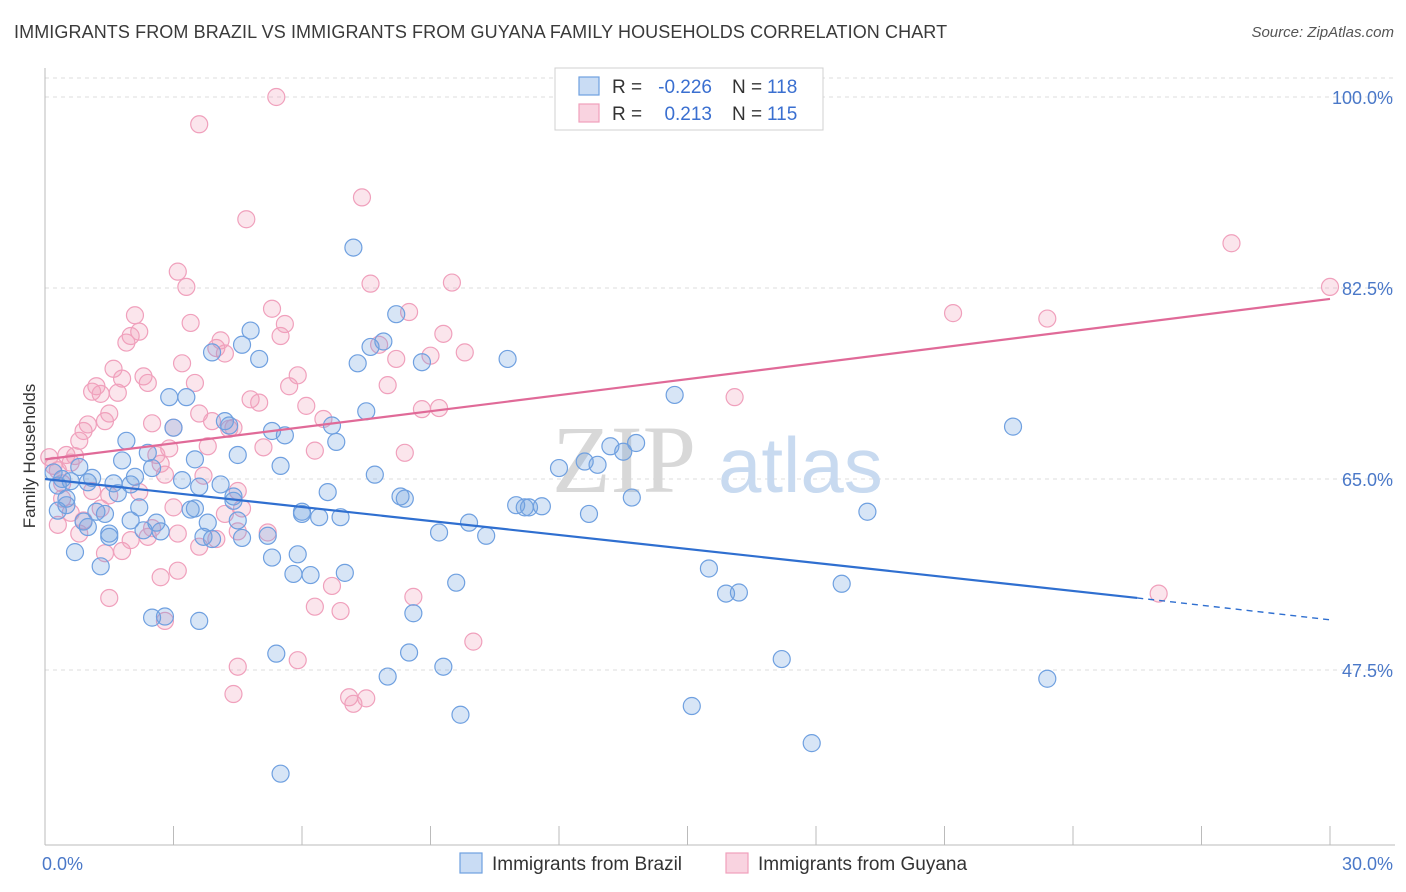 This screenshot has width=1406, height=892. I want to click on legend-r-label-1: R =, so click(627, 87).